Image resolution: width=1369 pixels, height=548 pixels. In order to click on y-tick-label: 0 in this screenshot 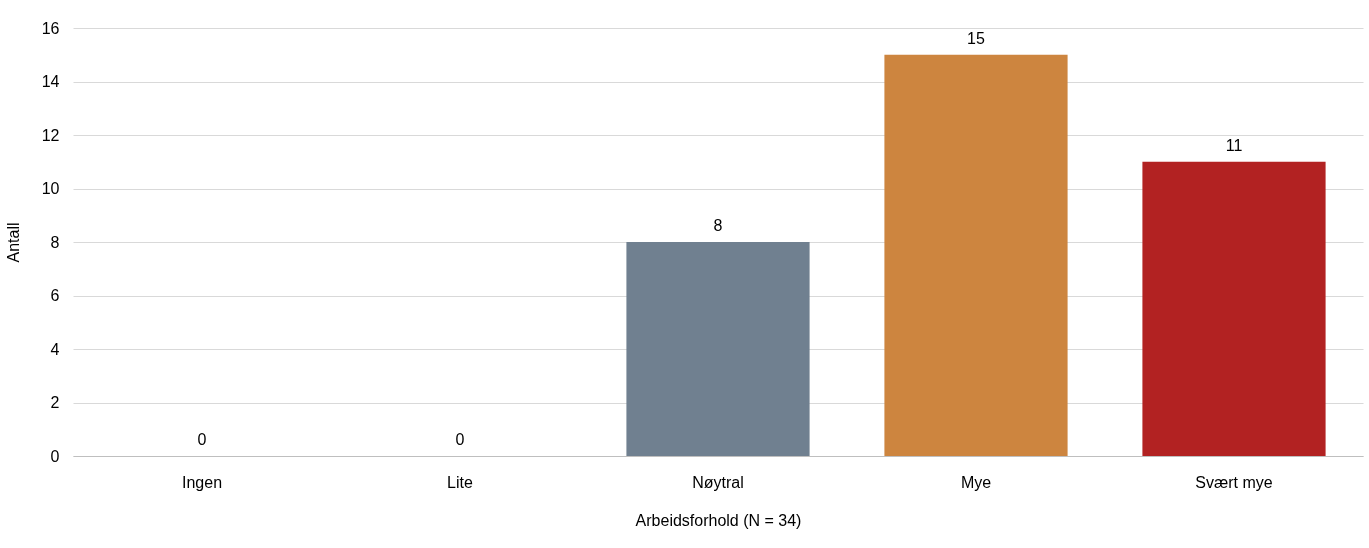, I will do `click(55, 456)`.